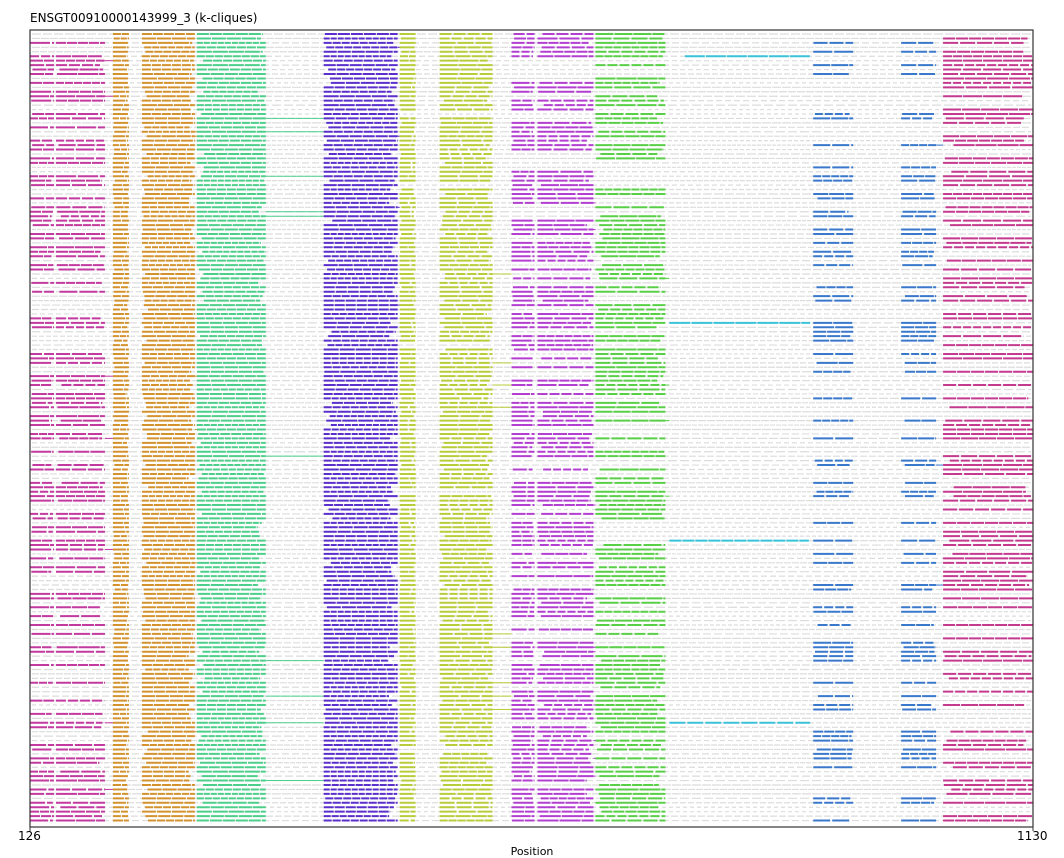  What do you see at coordinates (532, 851) in the screenshot?
I see `x-axis-label: Position` at bounding box center [532, 851].